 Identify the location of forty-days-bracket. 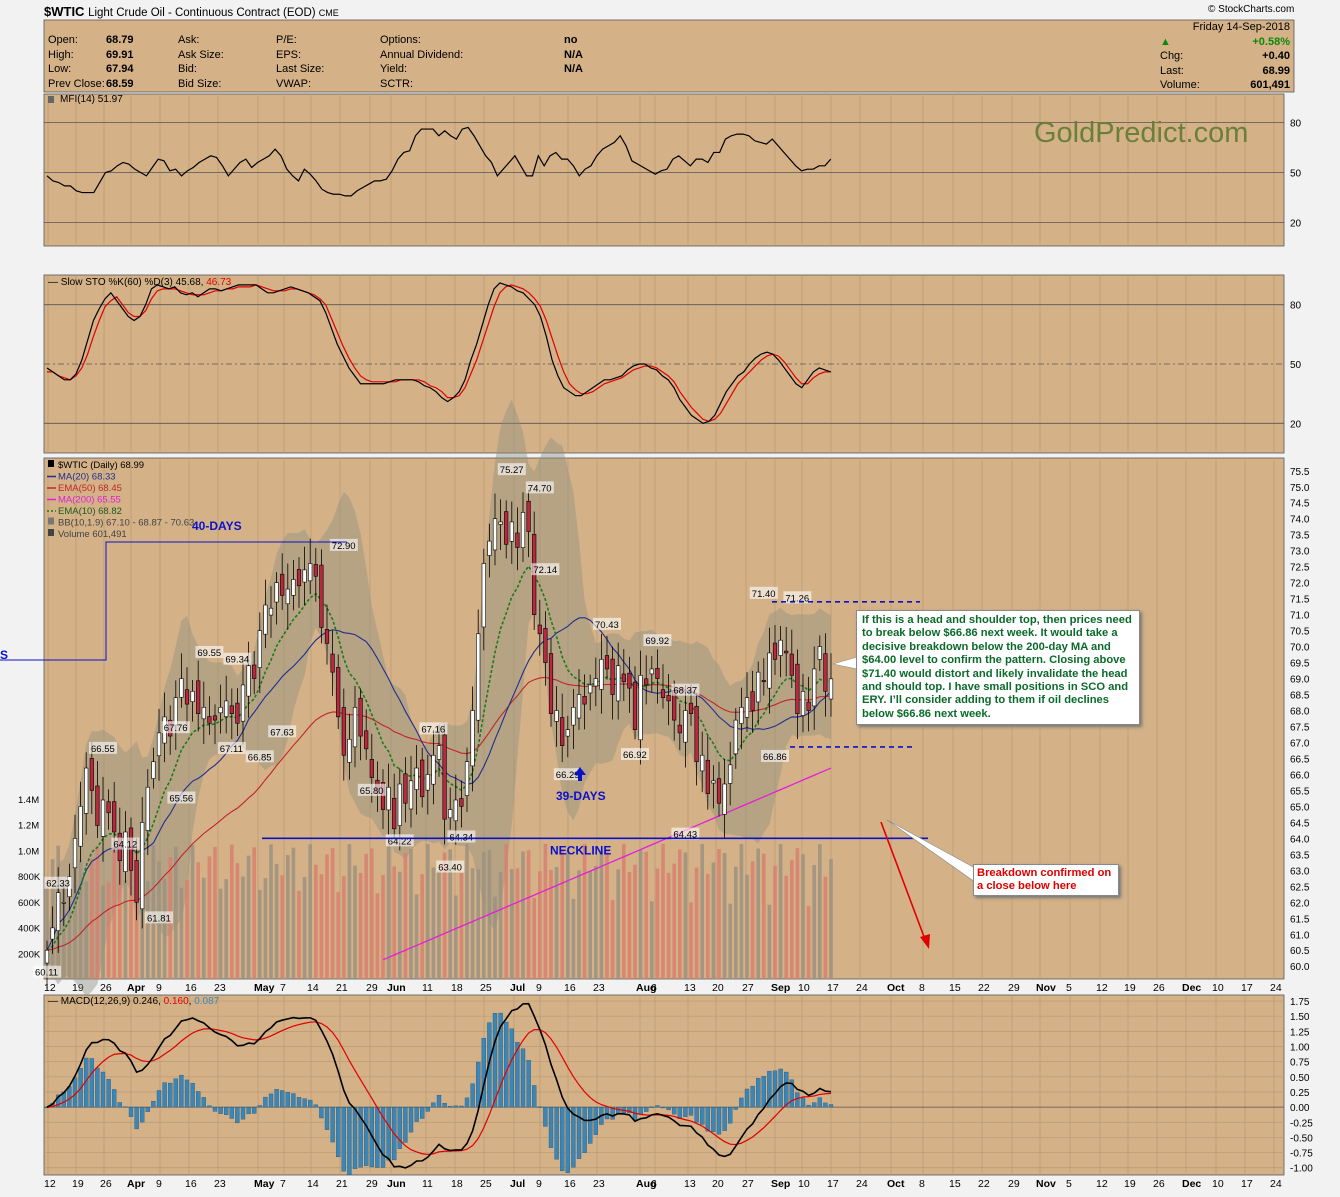
(173, 601).